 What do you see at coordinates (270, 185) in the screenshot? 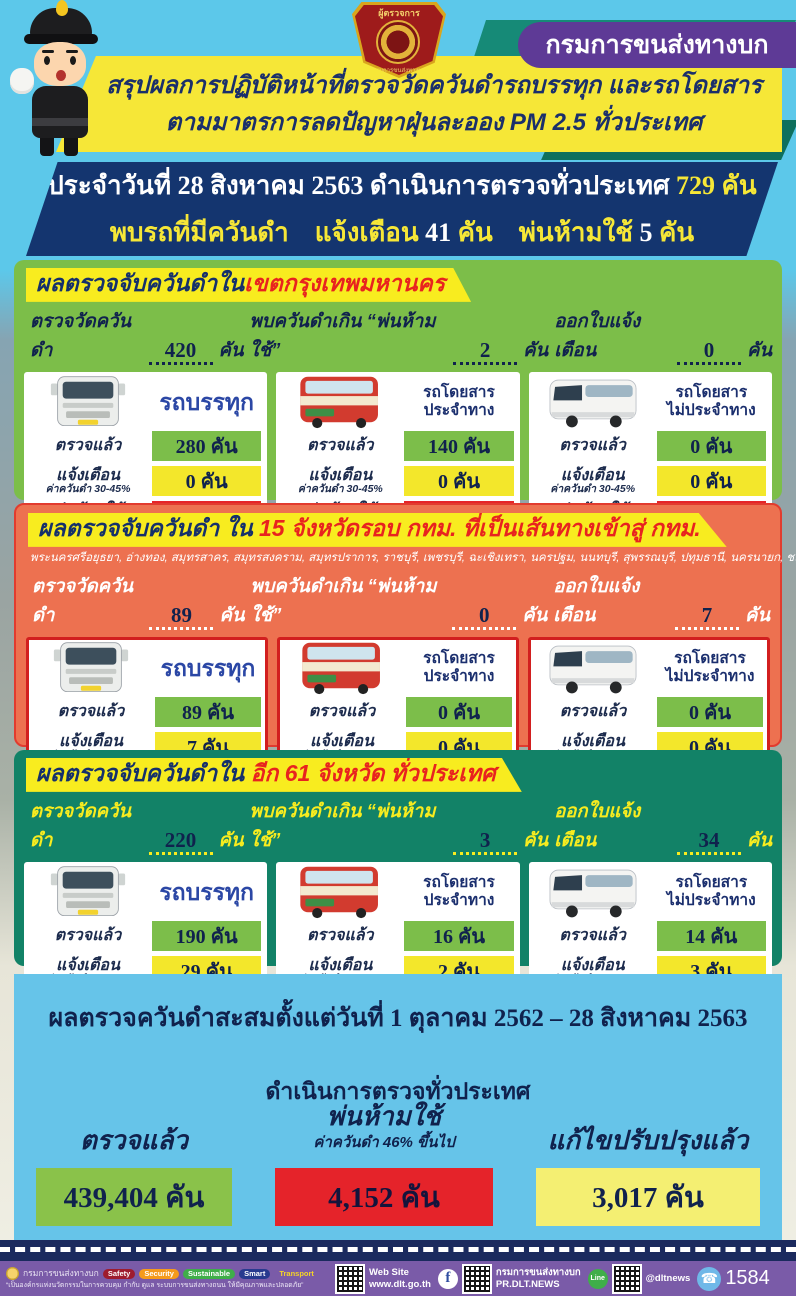
I see `daily-date: 28 สิงหาคม 2563` at bounding box center [270, 185].